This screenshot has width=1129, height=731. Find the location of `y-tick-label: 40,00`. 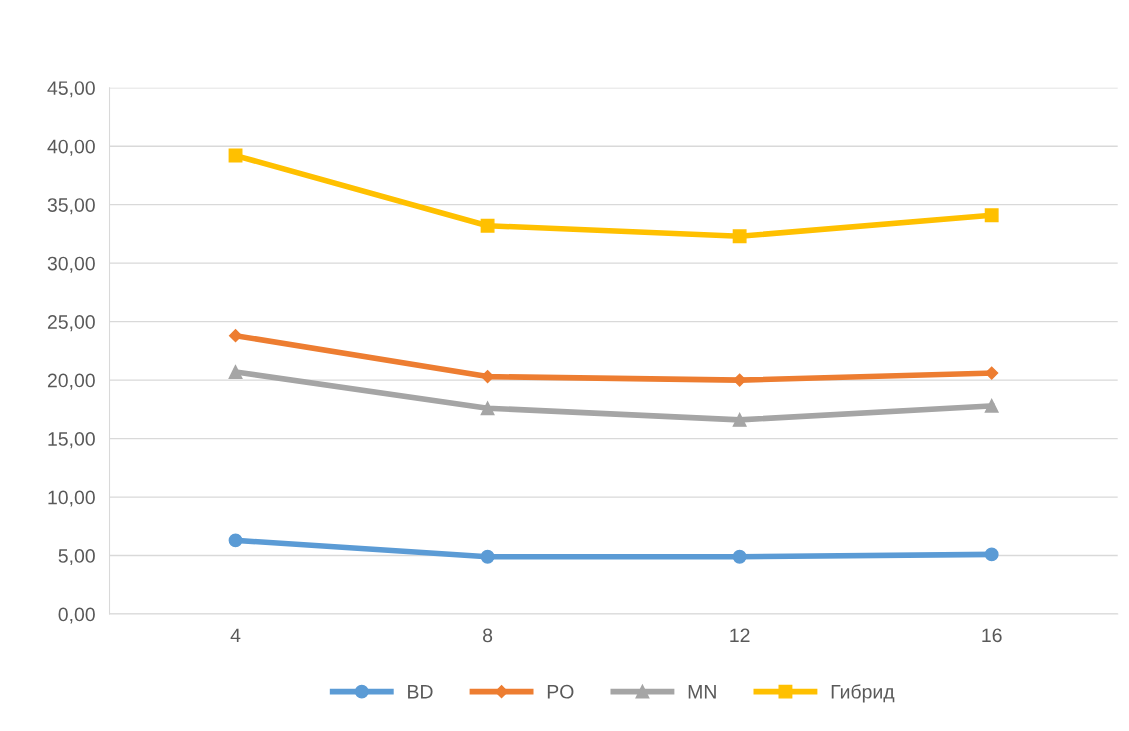

y-tick-label: 40,00 is located at coordinates (71, 147).